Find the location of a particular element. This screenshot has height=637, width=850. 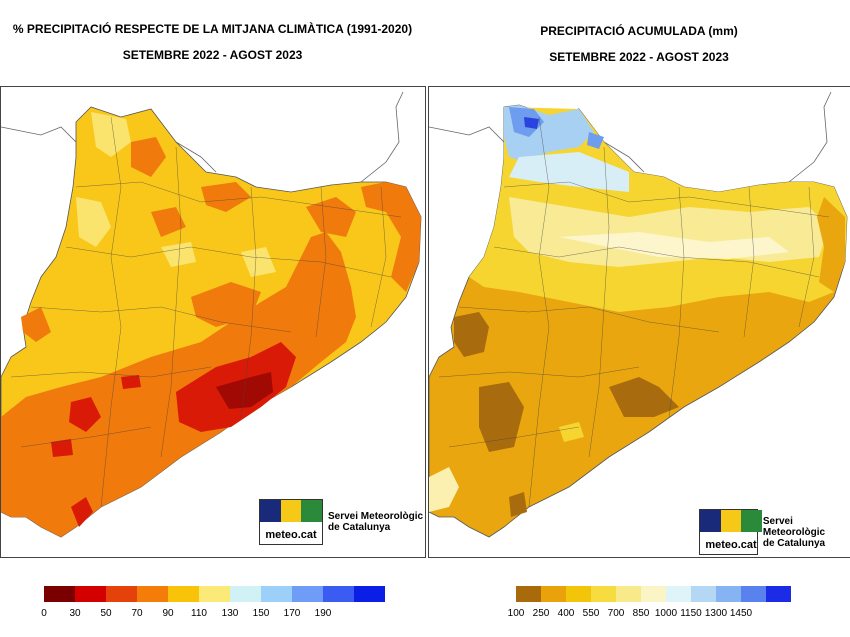

legend-tick-label: 190 is located at coordinates (323, 613).